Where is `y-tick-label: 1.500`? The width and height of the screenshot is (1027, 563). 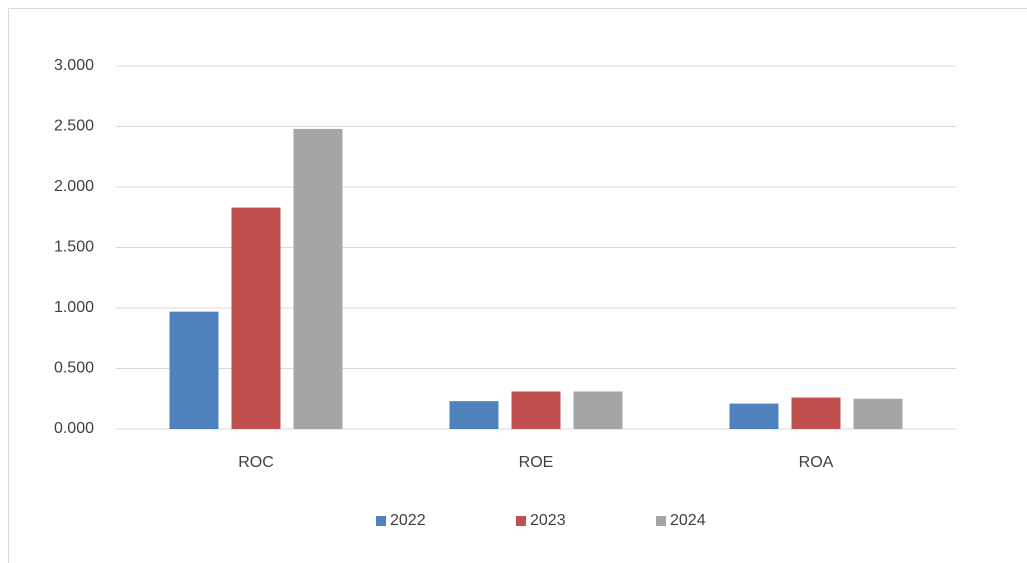 y-tick-label: 1.500 is located at coordinates (74, 247).